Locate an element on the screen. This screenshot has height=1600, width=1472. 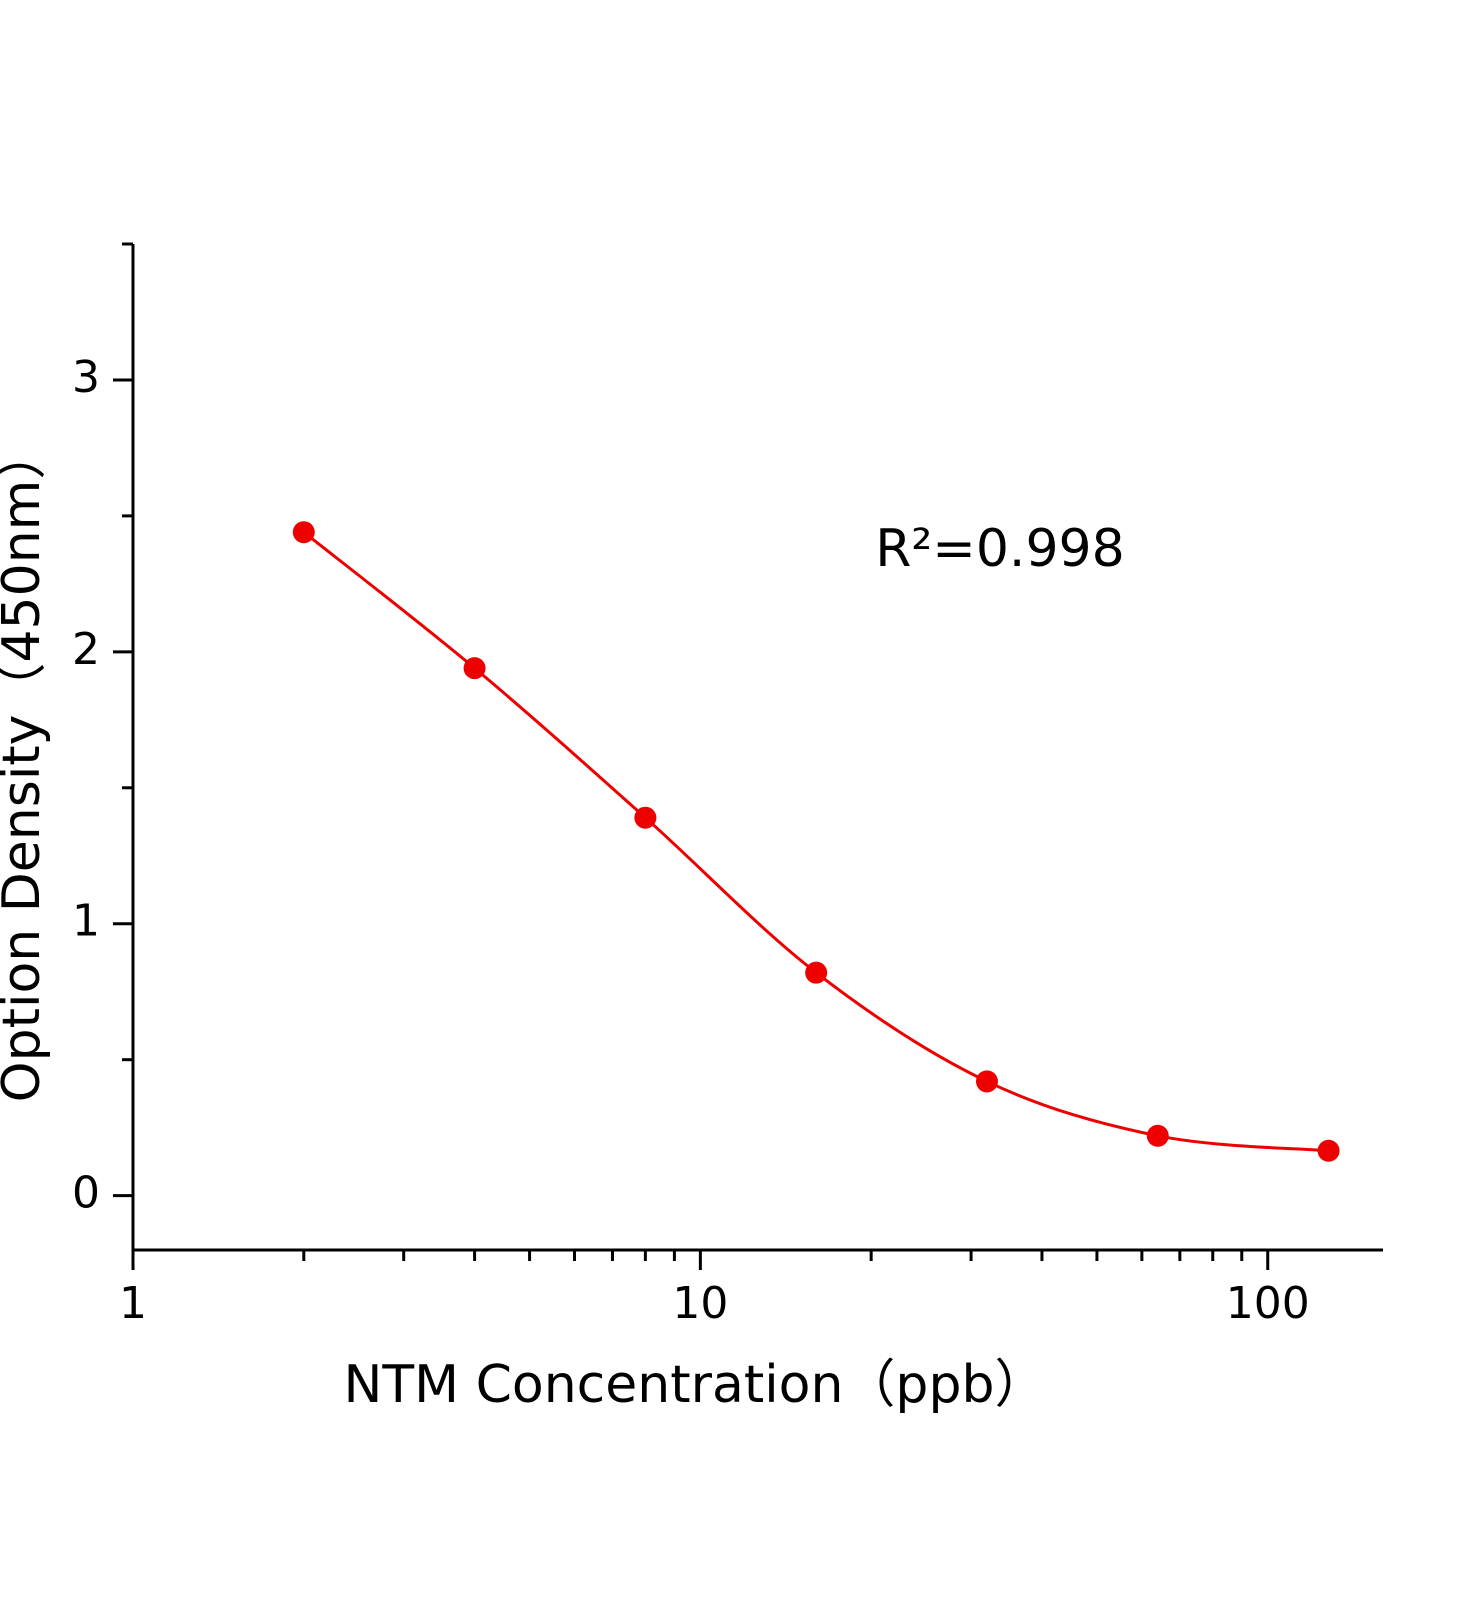
x-axis-title: NTM Concentration（ppb） is located at coordinates (695, 1385).